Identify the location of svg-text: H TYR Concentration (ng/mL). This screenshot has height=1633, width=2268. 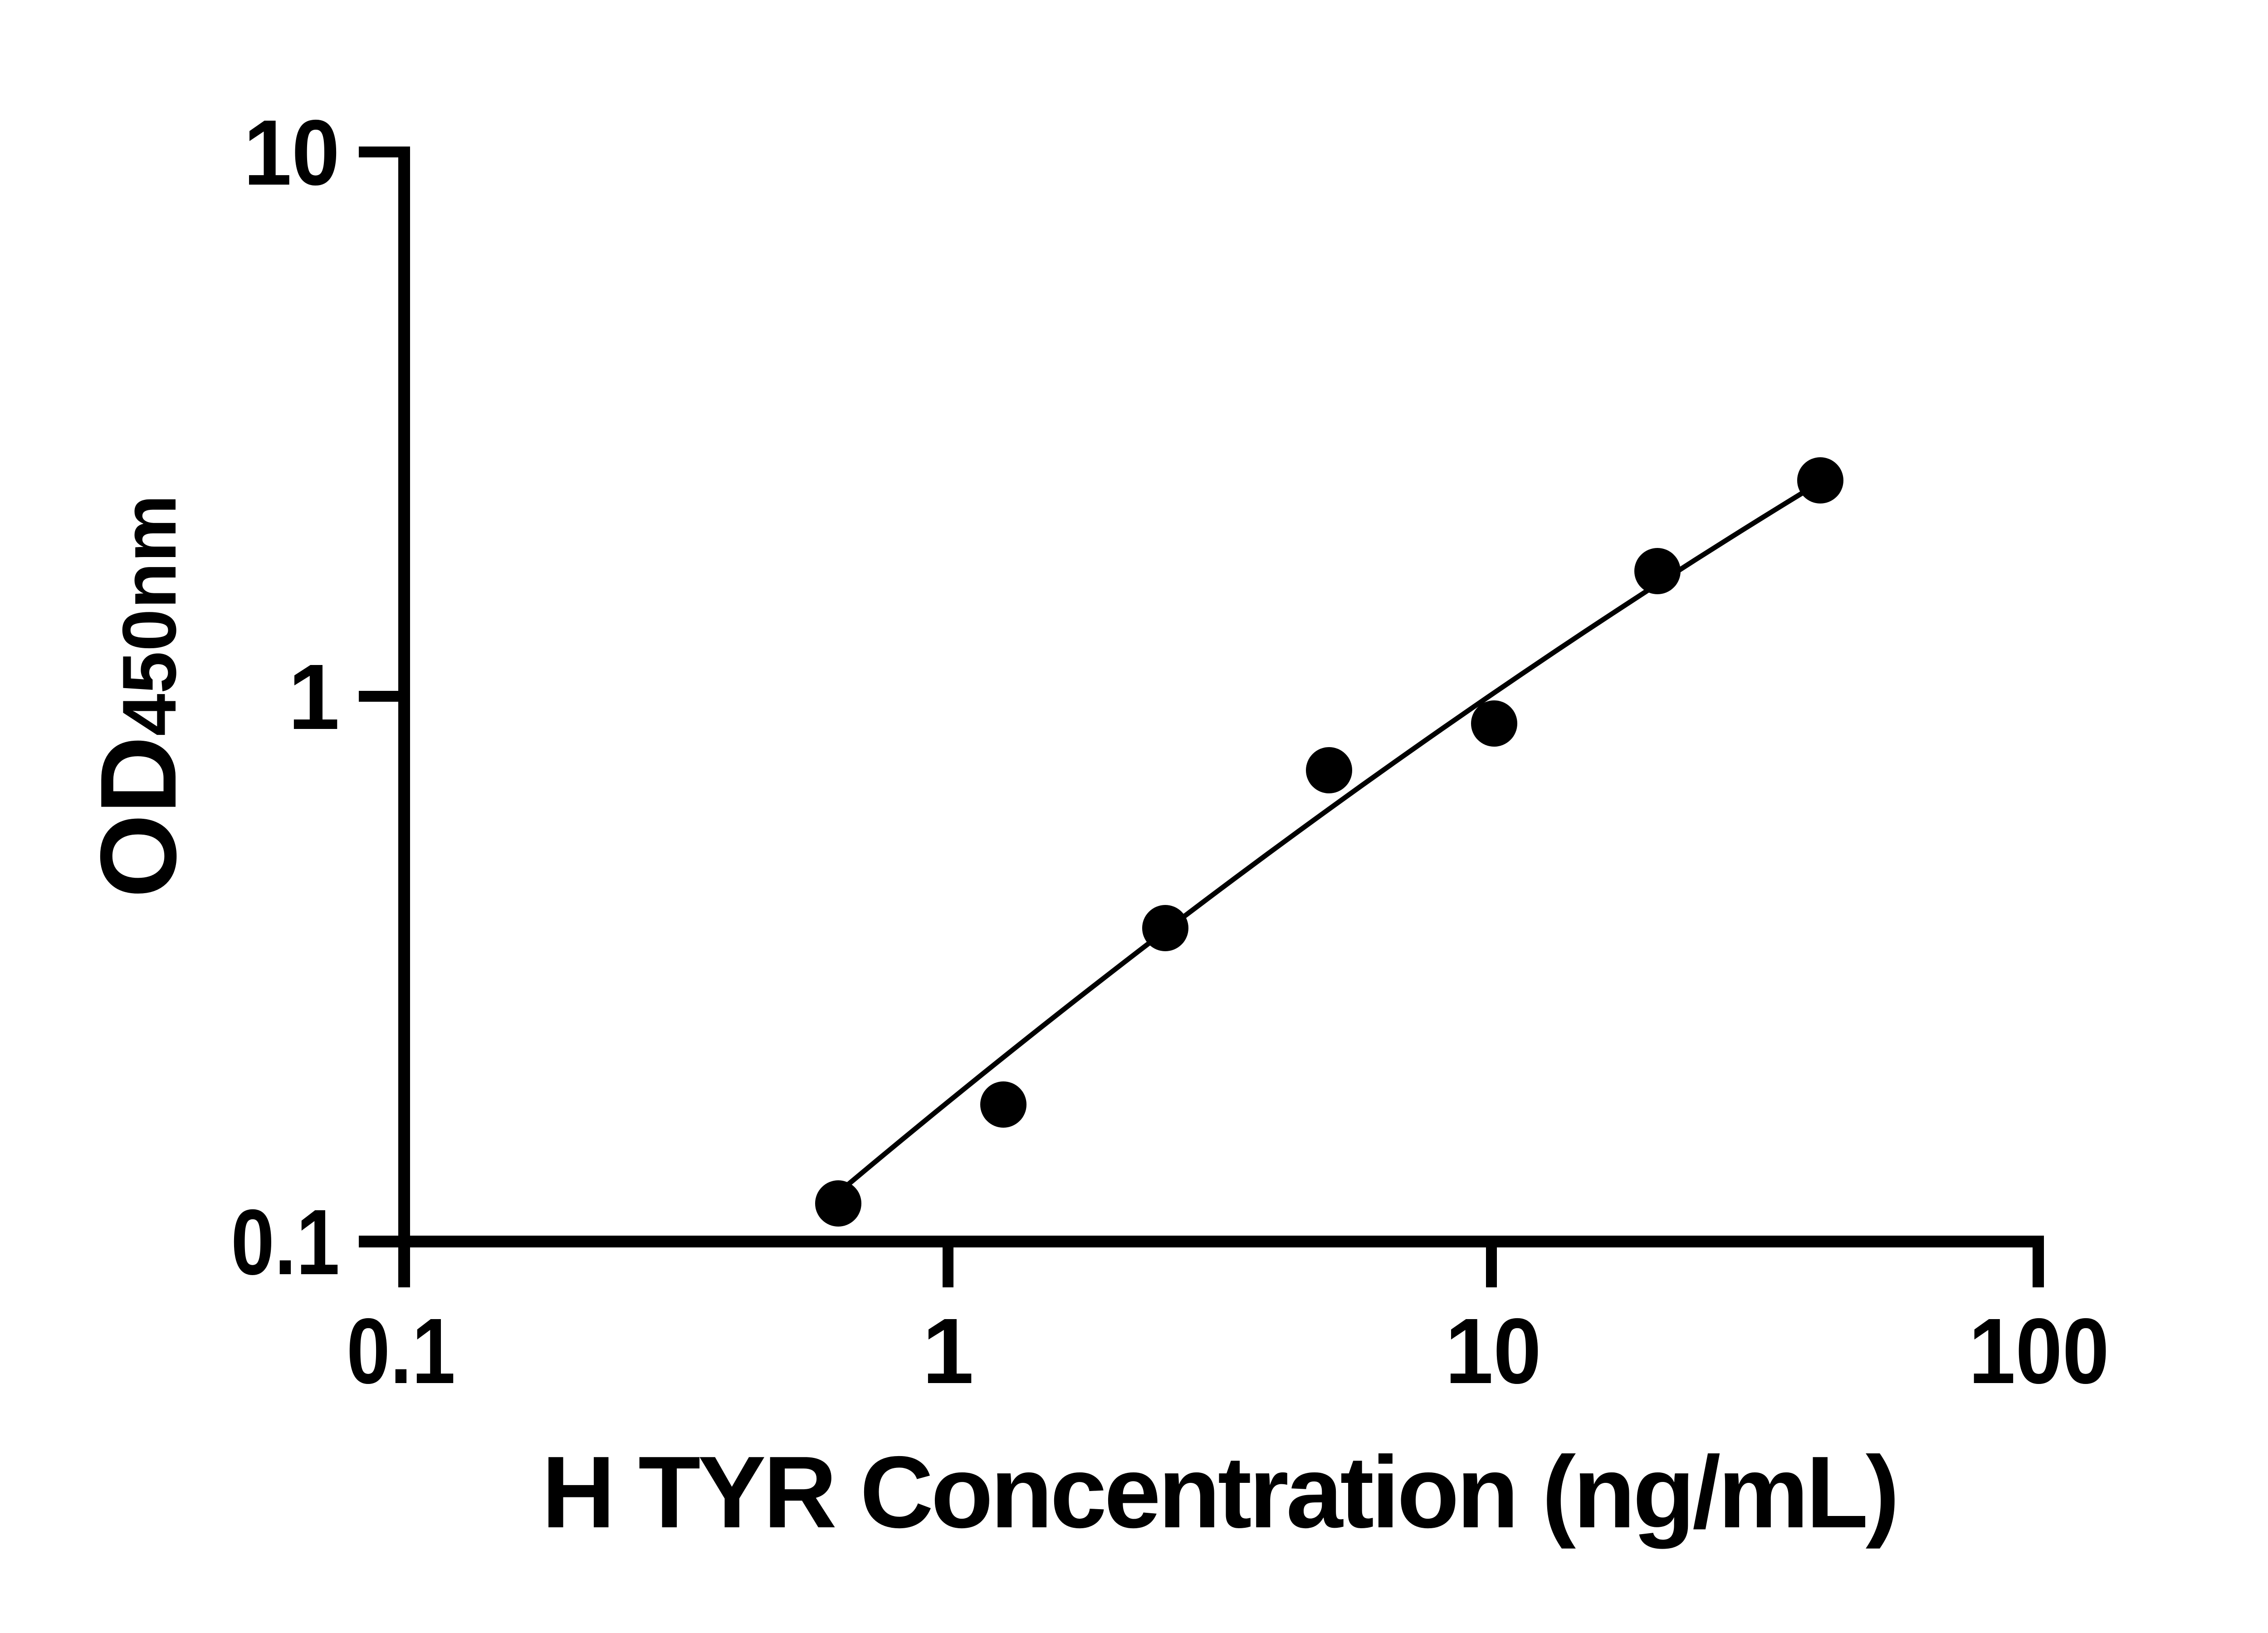
(1219, 1492).